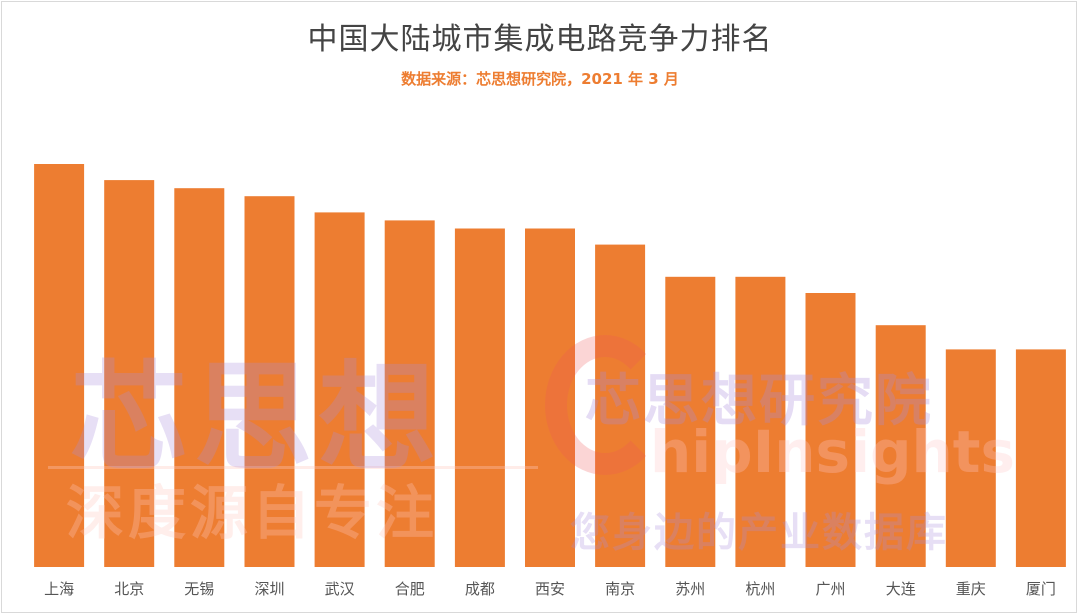  What do you see at coordinates (480, 589) in the screenshot?
I see `x-tick-label: 成都` at bounding box center [480, 589].